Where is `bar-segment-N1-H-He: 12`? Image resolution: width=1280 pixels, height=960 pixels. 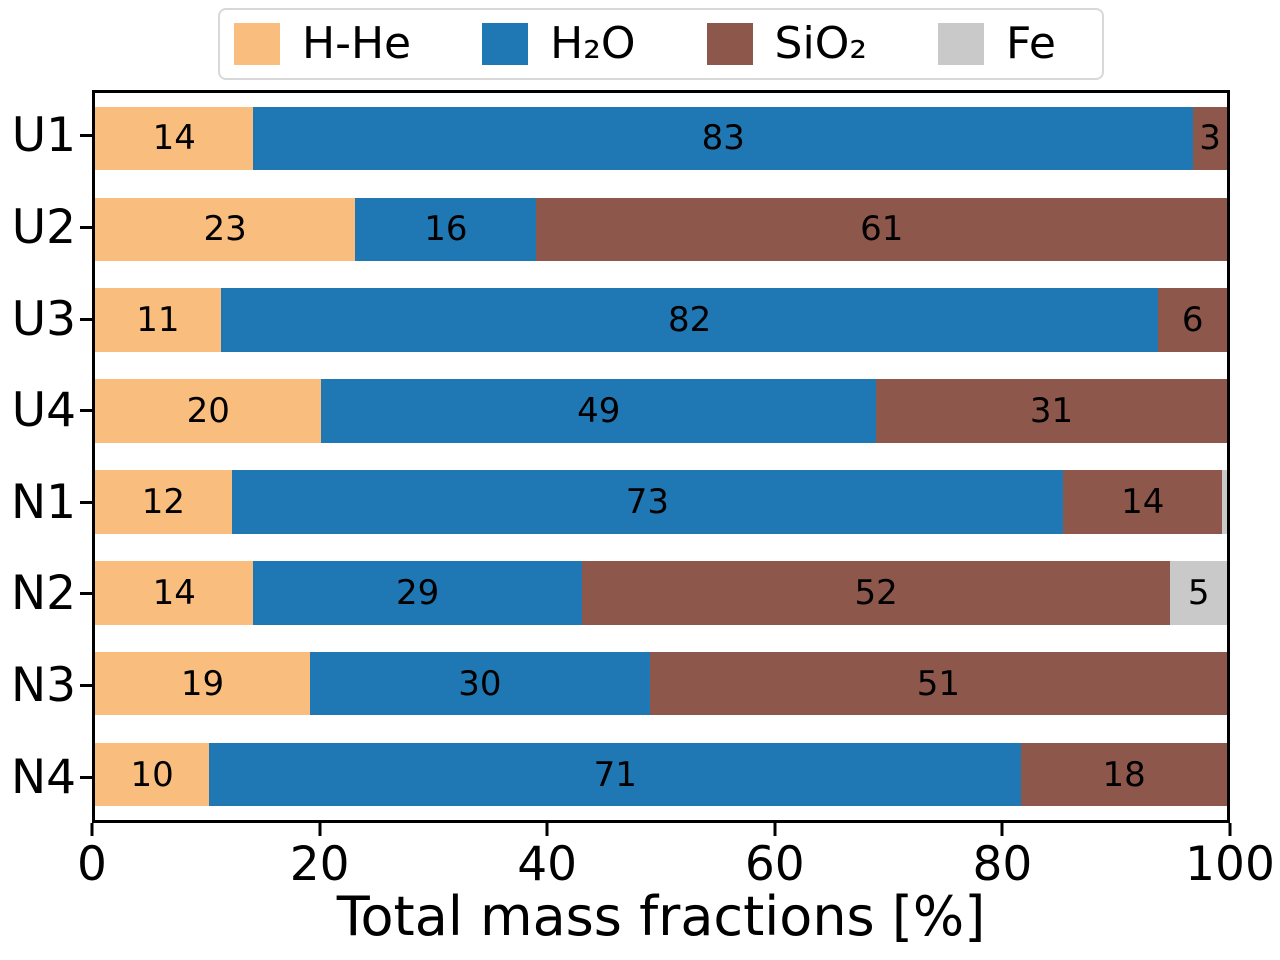
bar-segment-N1-H-He: 12 is located at coordinates (163, 502).